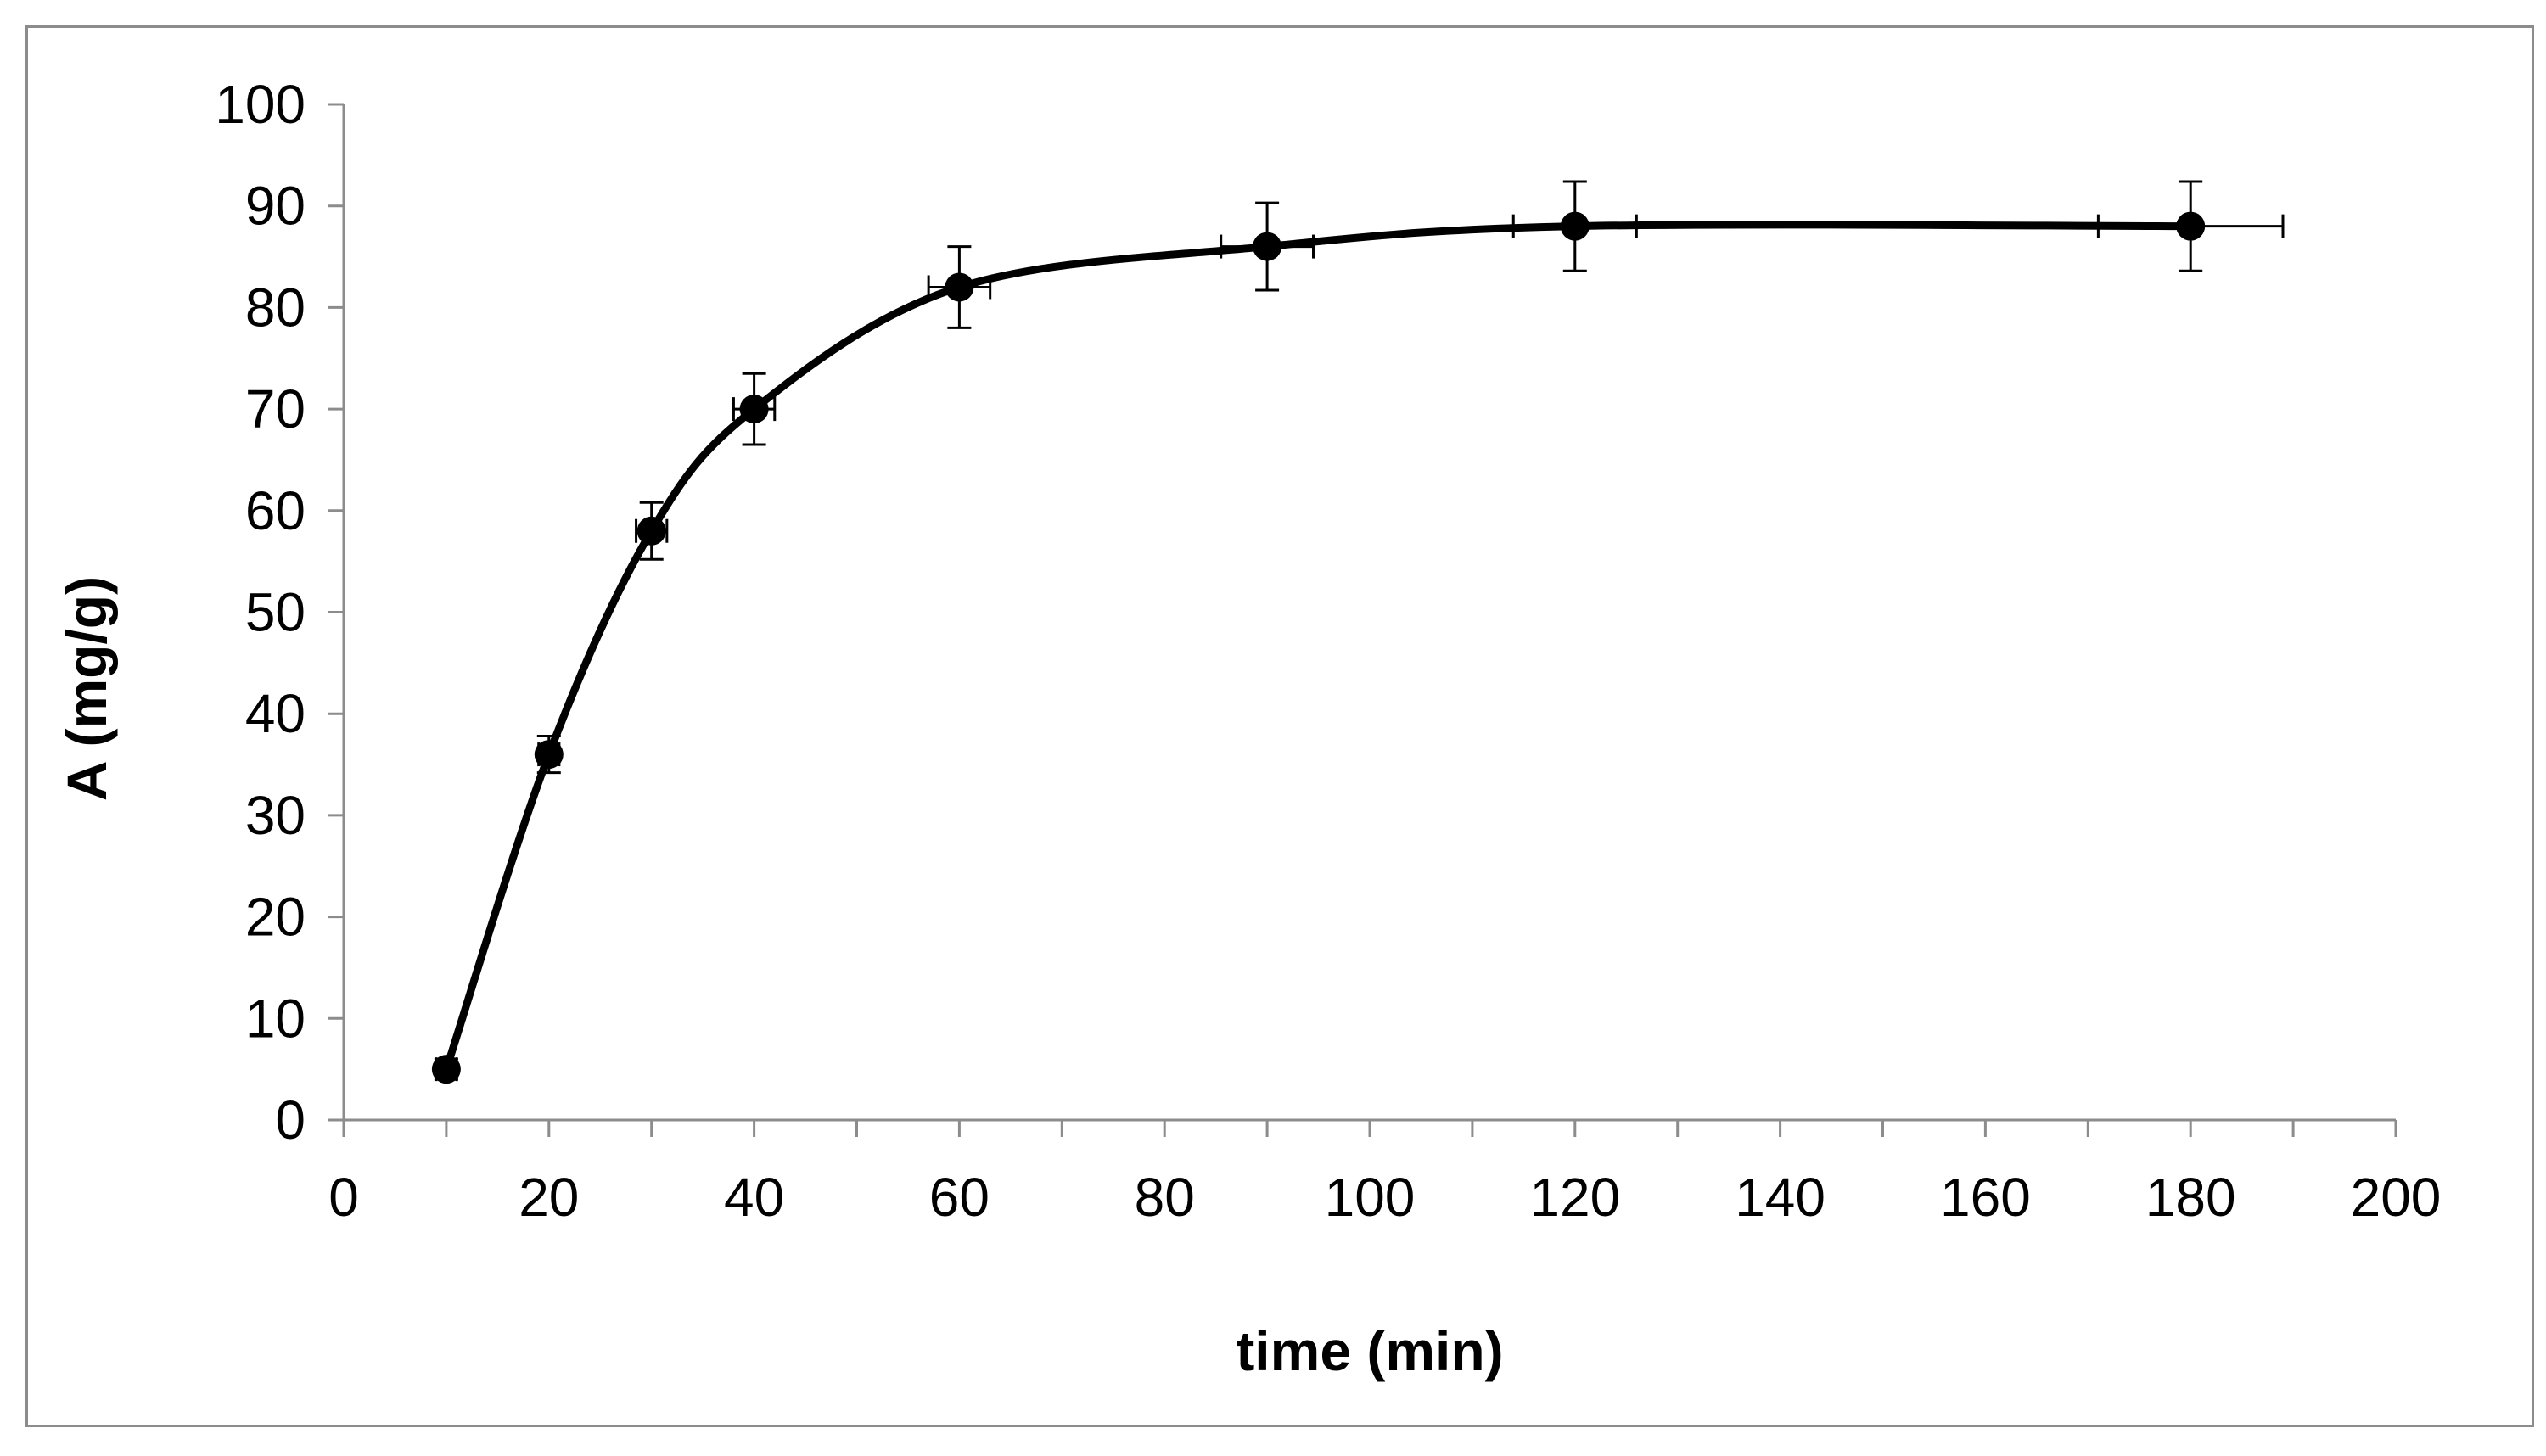 The height and width of the screenshot is (1456, 2546). What do you see at coordinates (343, 1197) in the screenshot?
I see `x-tick-label: 0` at bounding box center [343, 1197].